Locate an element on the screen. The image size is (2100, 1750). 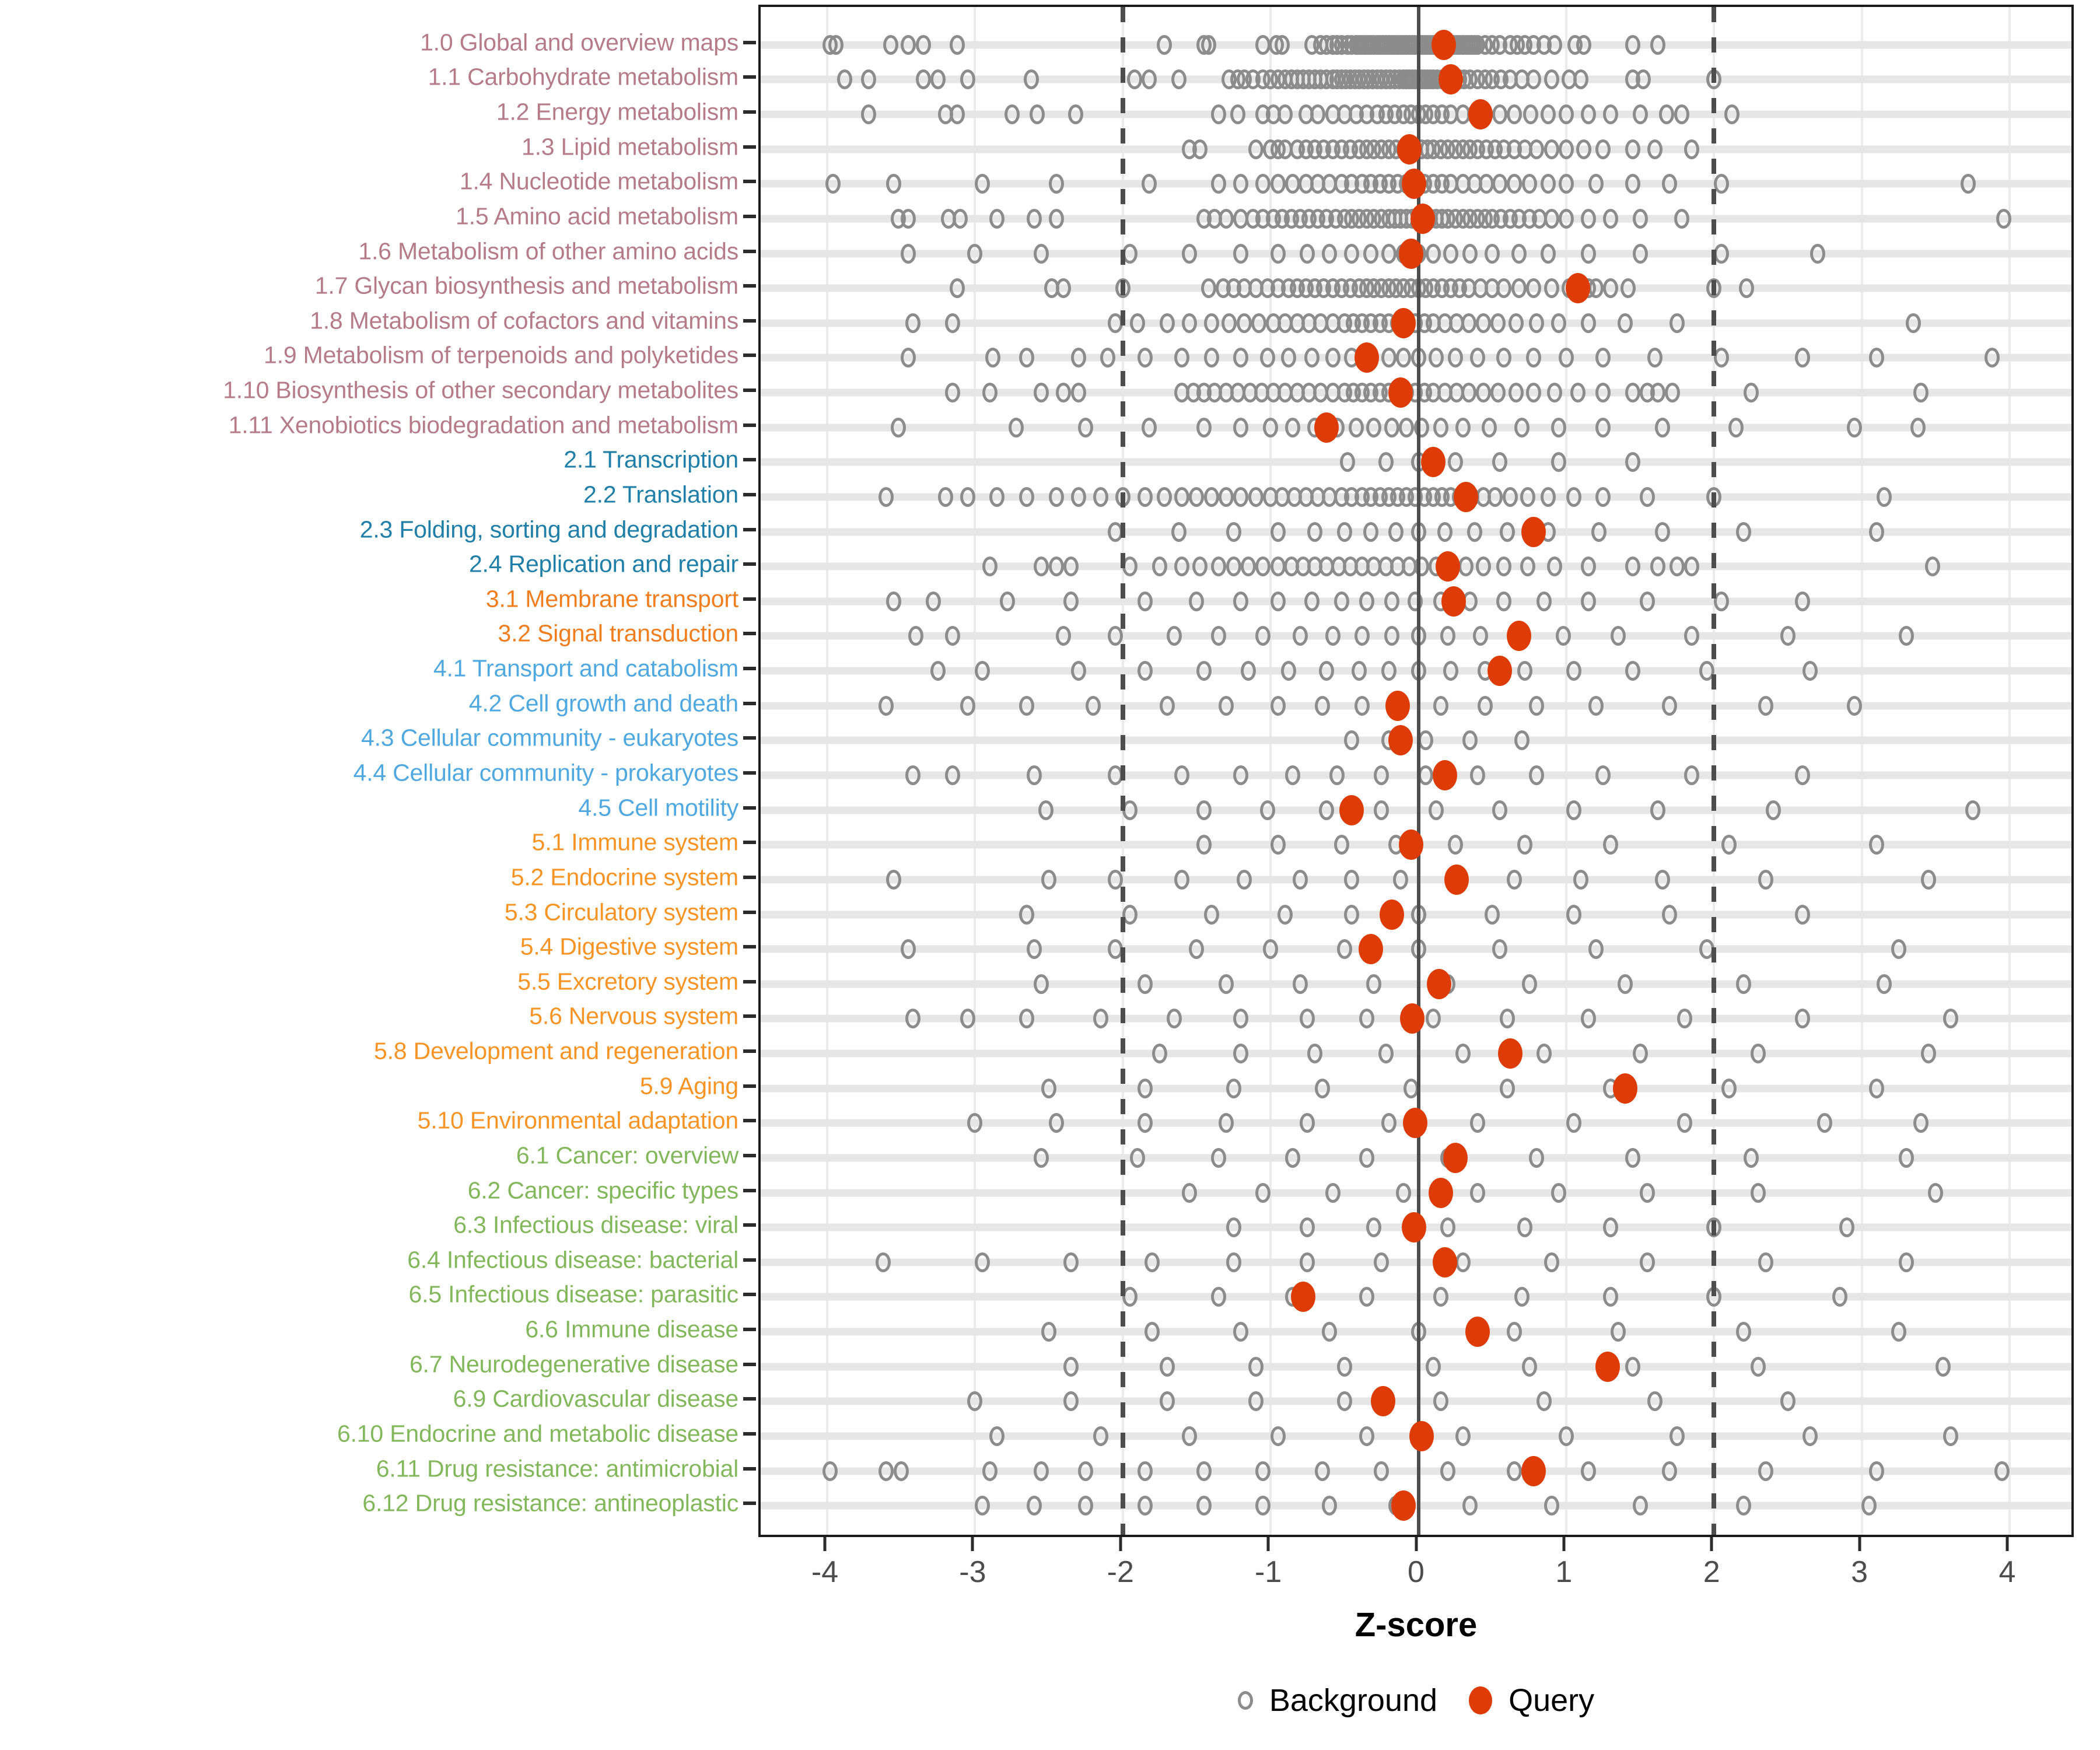
category-label: 4.4 Cellular community - prokaryotes is located at coordinates (546, 772).